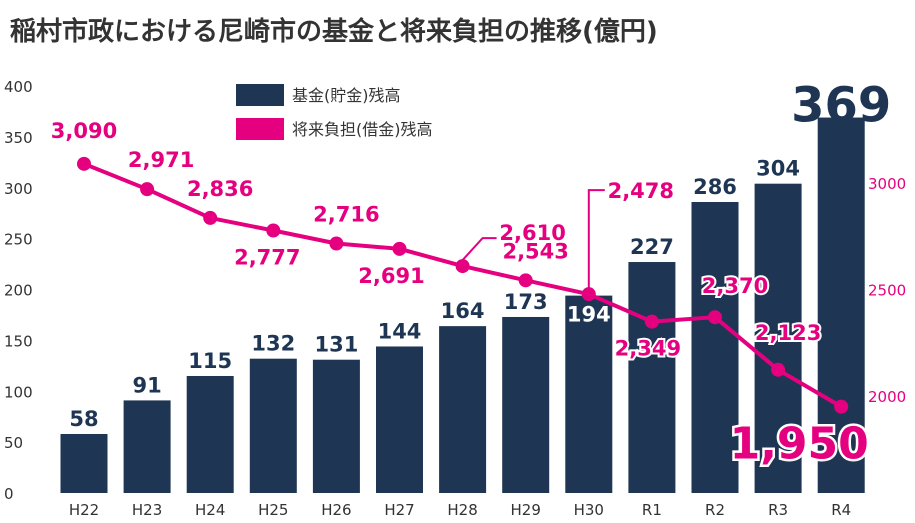 The width and height of the screenshot is (915, 523). What do you see at coordinates (735, 286) in the screenshot?
I see `line-value-label: 2,370` at bounding box center [735, 286].